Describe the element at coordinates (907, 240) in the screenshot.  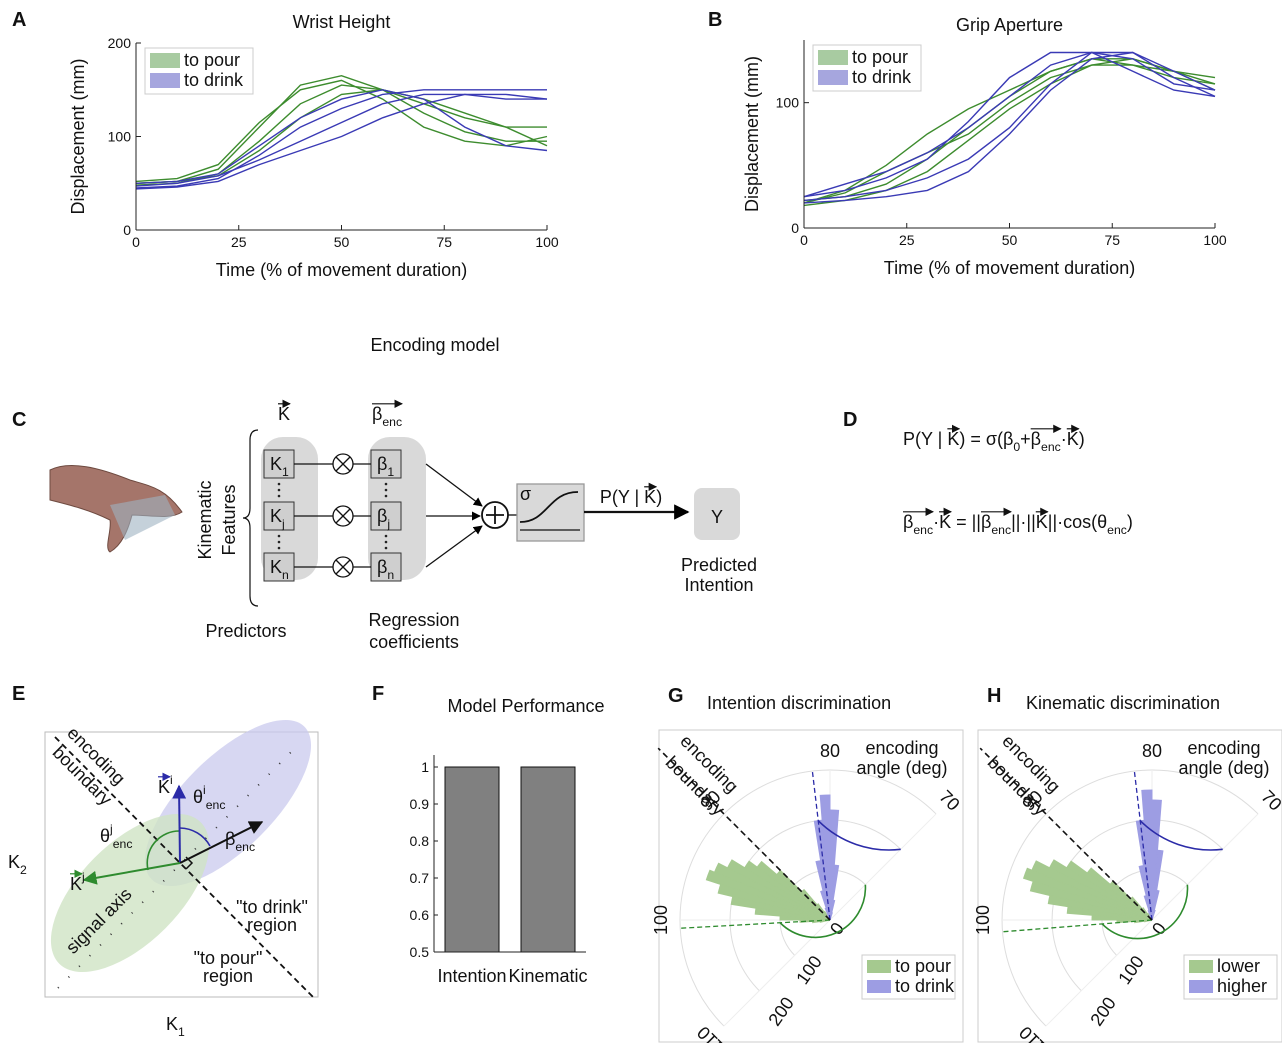
I see `x-tick-label: 25` at that location.